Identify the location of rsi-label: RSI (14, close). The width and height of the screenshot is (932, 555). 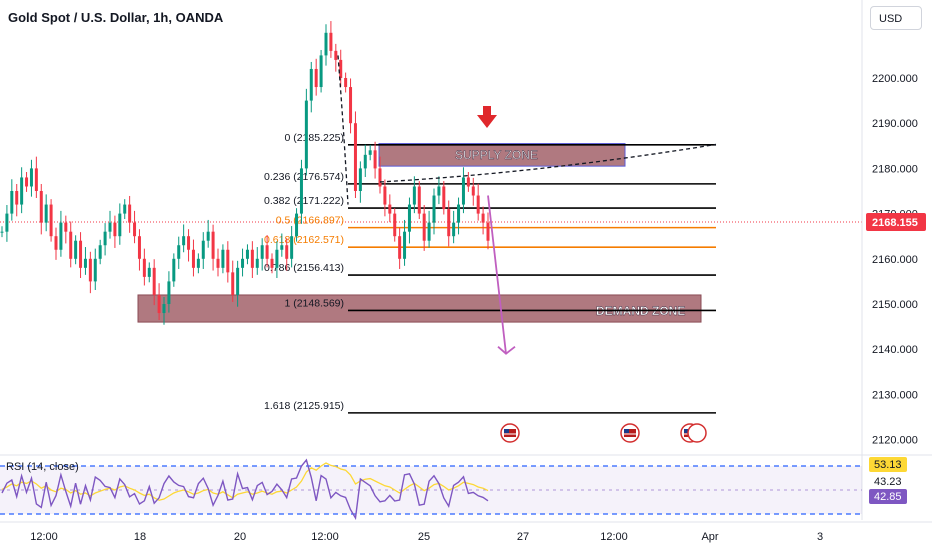
(42, 467).